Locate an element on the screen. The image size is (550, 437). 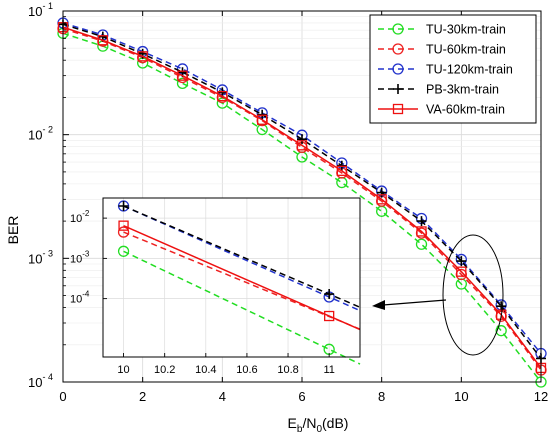
x-tick-label-6: 12 is located at coordinates (541, 396).